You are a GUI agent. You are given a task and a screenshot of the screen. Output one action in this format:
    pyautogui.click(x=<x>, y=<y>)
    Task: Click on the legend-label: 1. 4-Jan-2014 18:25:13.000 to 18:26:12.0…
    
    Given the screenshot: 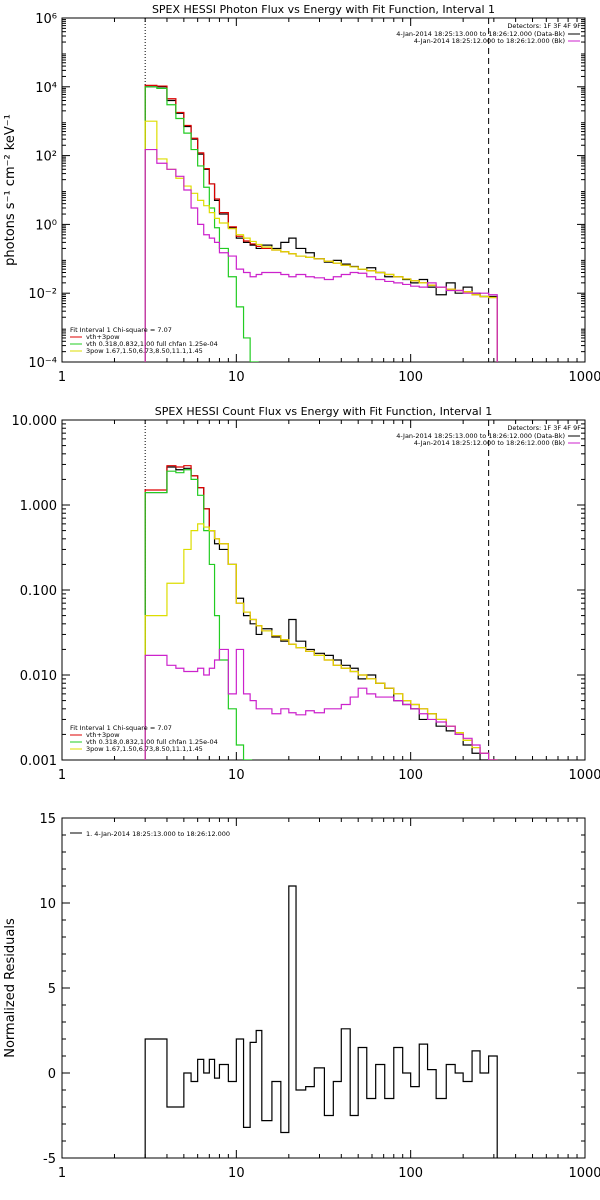 What is the action you would take?
    pyautogui.click(x=158, y=834)
    